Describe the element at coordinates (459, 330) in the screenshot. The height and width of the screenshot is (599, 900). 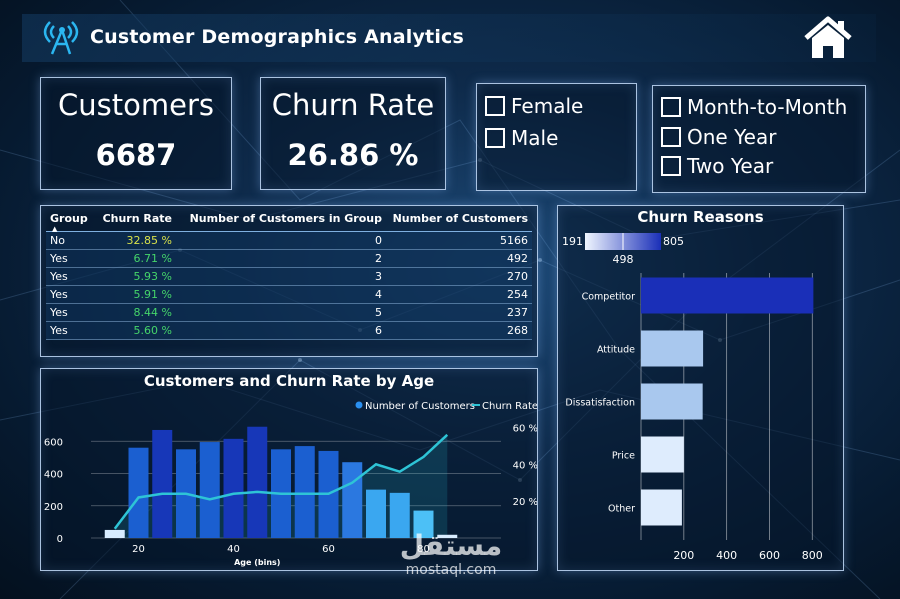
I see `cell-number-of-customers: 268` at that location.